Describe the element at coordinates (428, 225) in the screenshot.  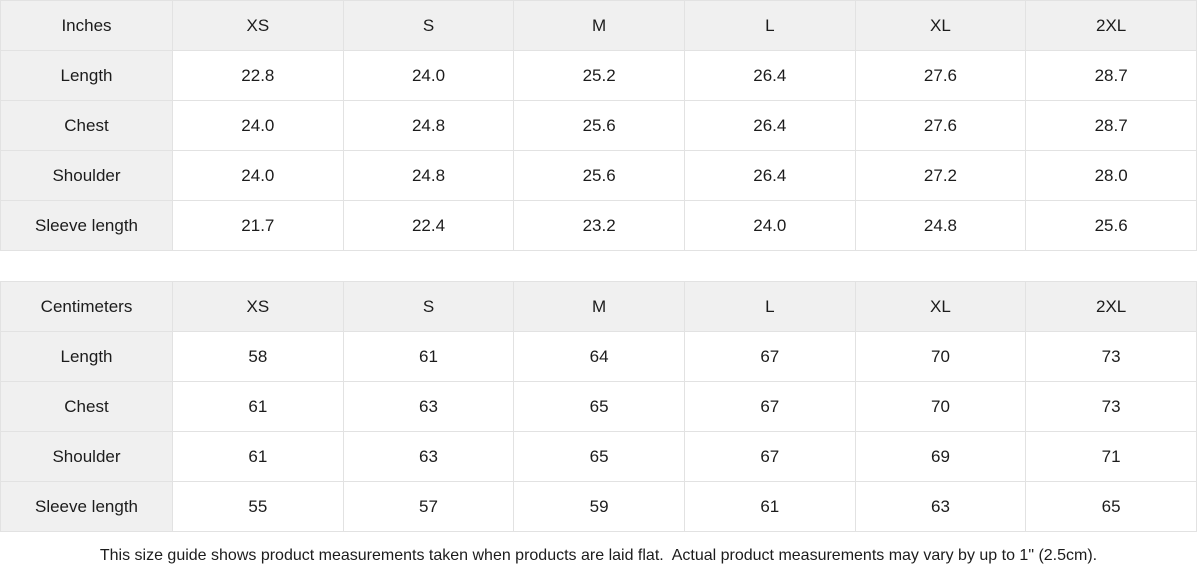
I see `measurement-value-cell: 22.4` at that location.